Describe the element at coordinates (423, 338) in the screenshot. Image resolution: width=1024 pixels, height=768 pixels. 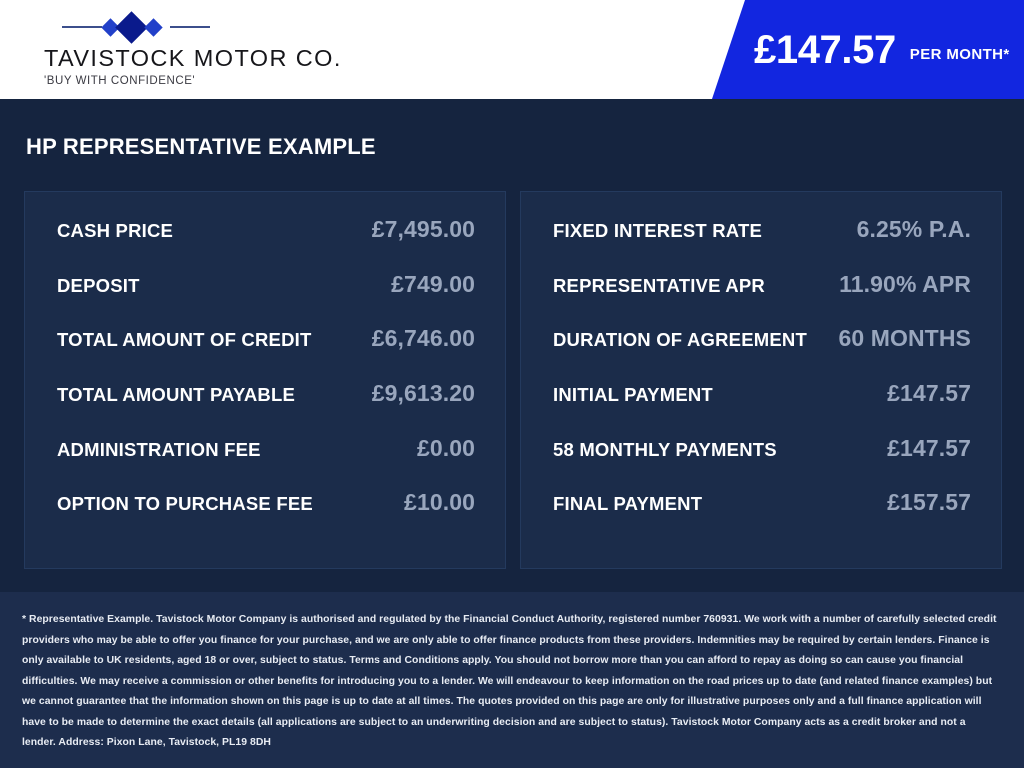
I see `row-value: £6,746.00` at that location.